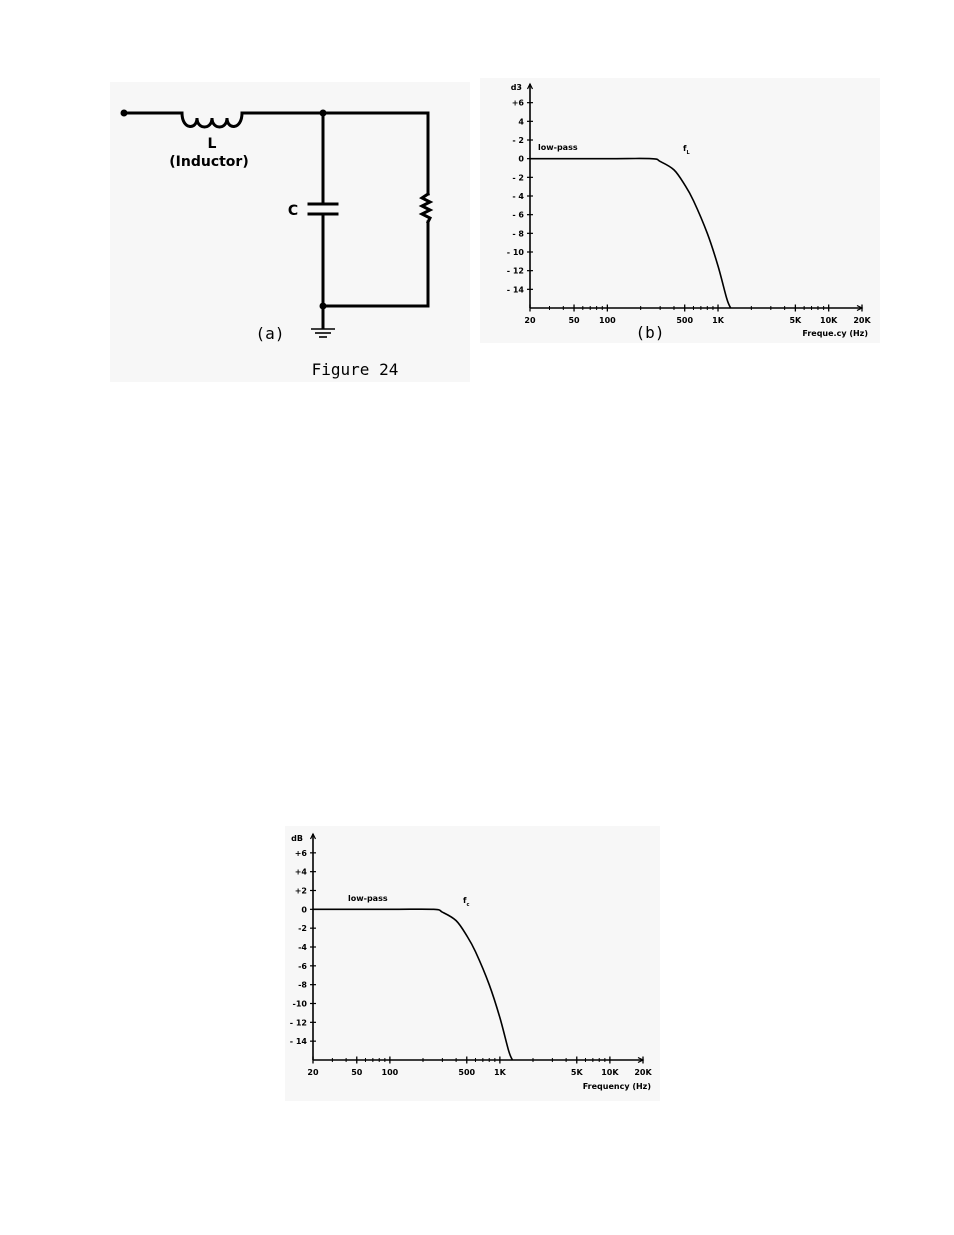 The width and height of the screenshot is (954, 1235). Describe the element at coordinates (208, 162) in the screenshot. I see `inductor-name-label: (Inductor)` at that location.